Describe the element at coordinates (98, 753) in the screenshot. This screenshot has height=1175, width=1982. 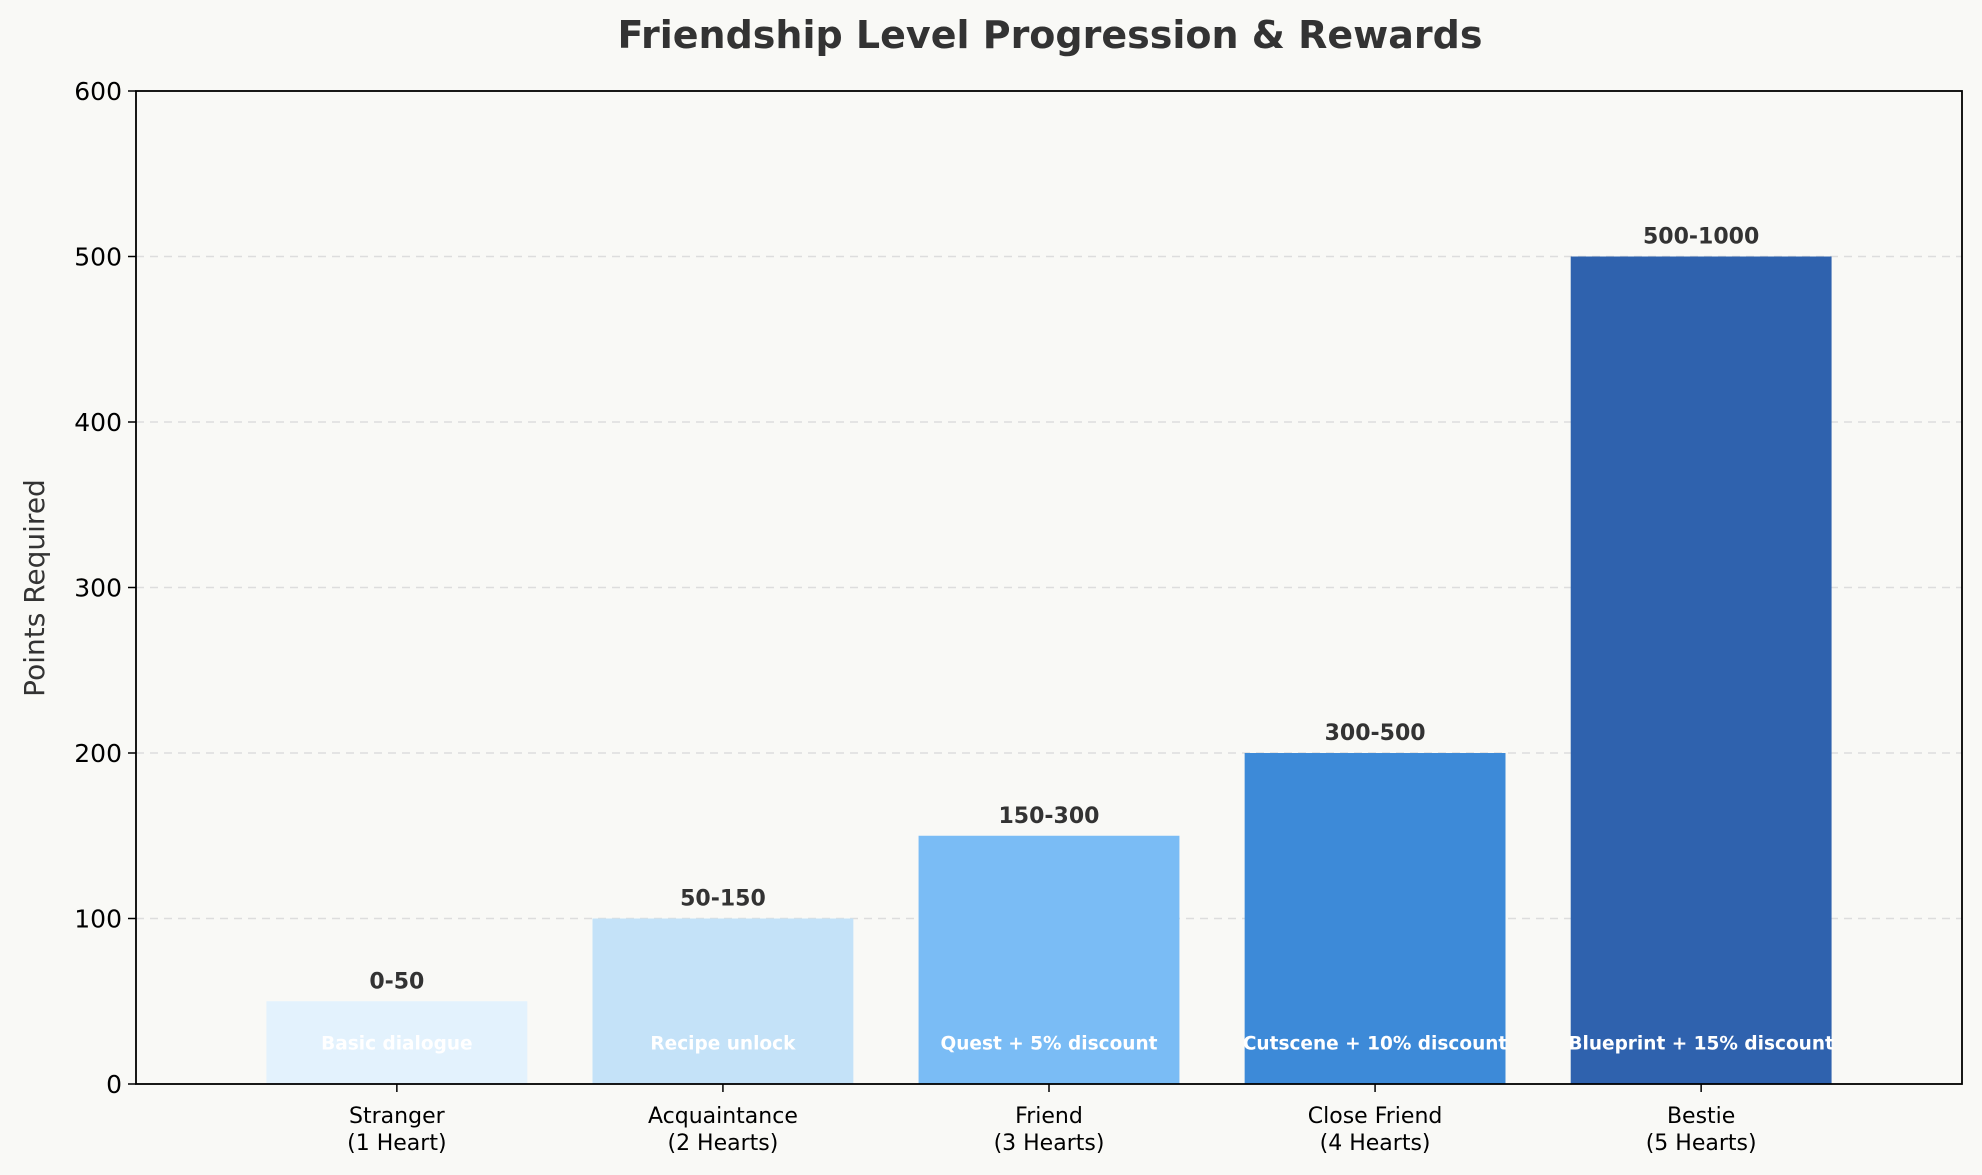
I see `y-tick-label: 200` at that location.